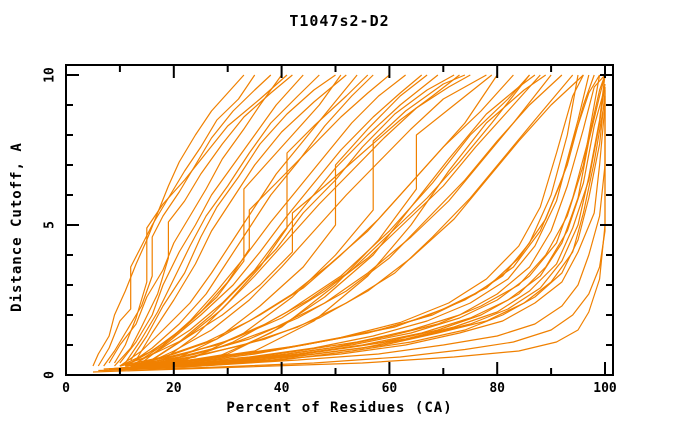 The width and height of the screenshot is (680, 440). Describe the element at coordinates (339, 408) in the screenshot. I see `x-axis-label: Percent of Residues (CA)` at that location.